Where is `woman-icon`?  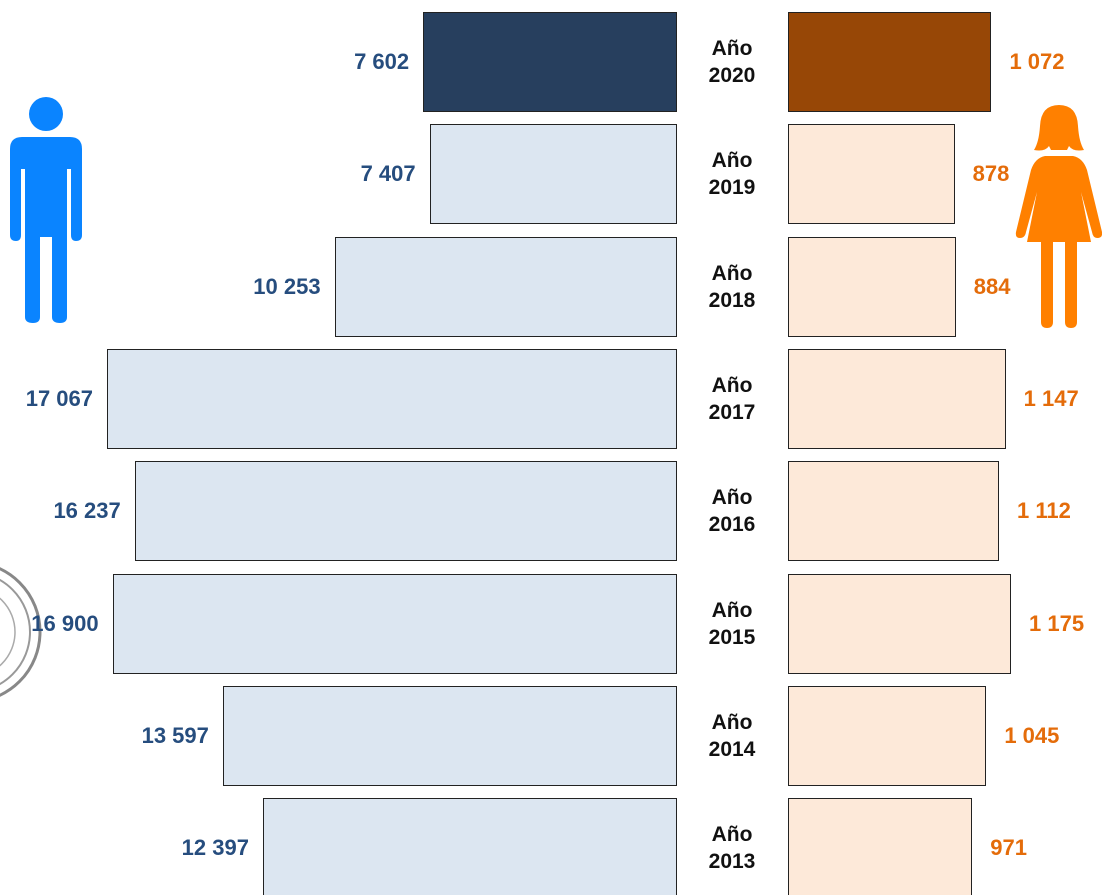 woman-icon is located at coordinates (1058, 216).